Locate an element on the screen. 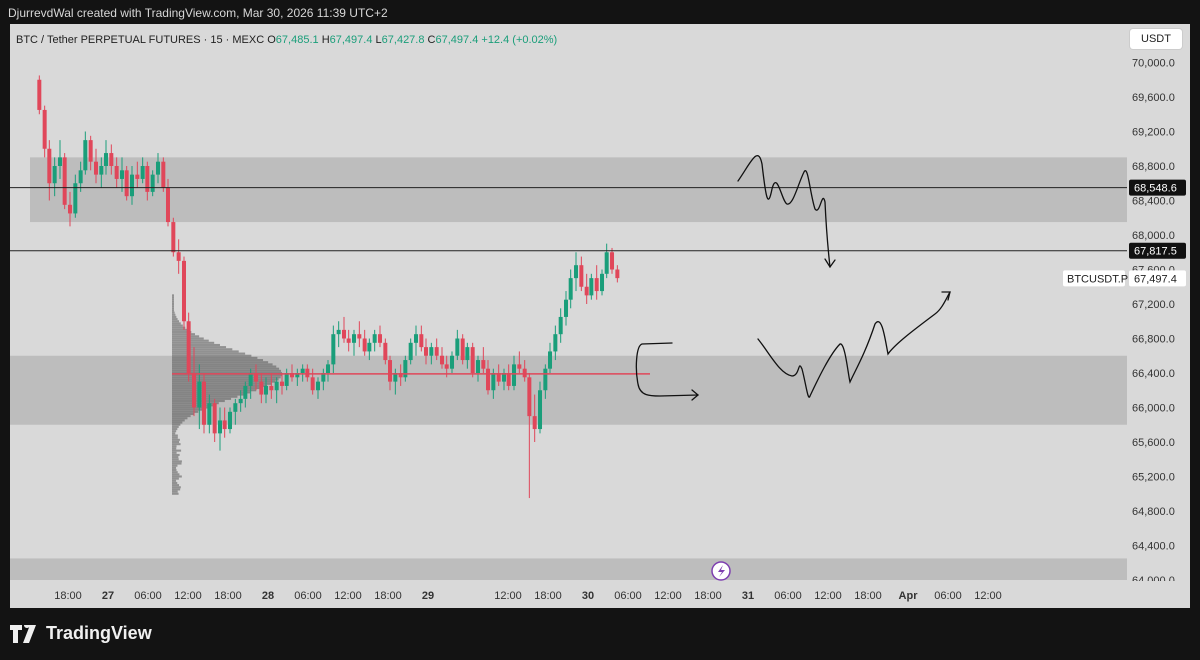 The width and height of the screenshot is (1200, 660). x-axis-tick-label: 28 is located at coordinates (268, 596).